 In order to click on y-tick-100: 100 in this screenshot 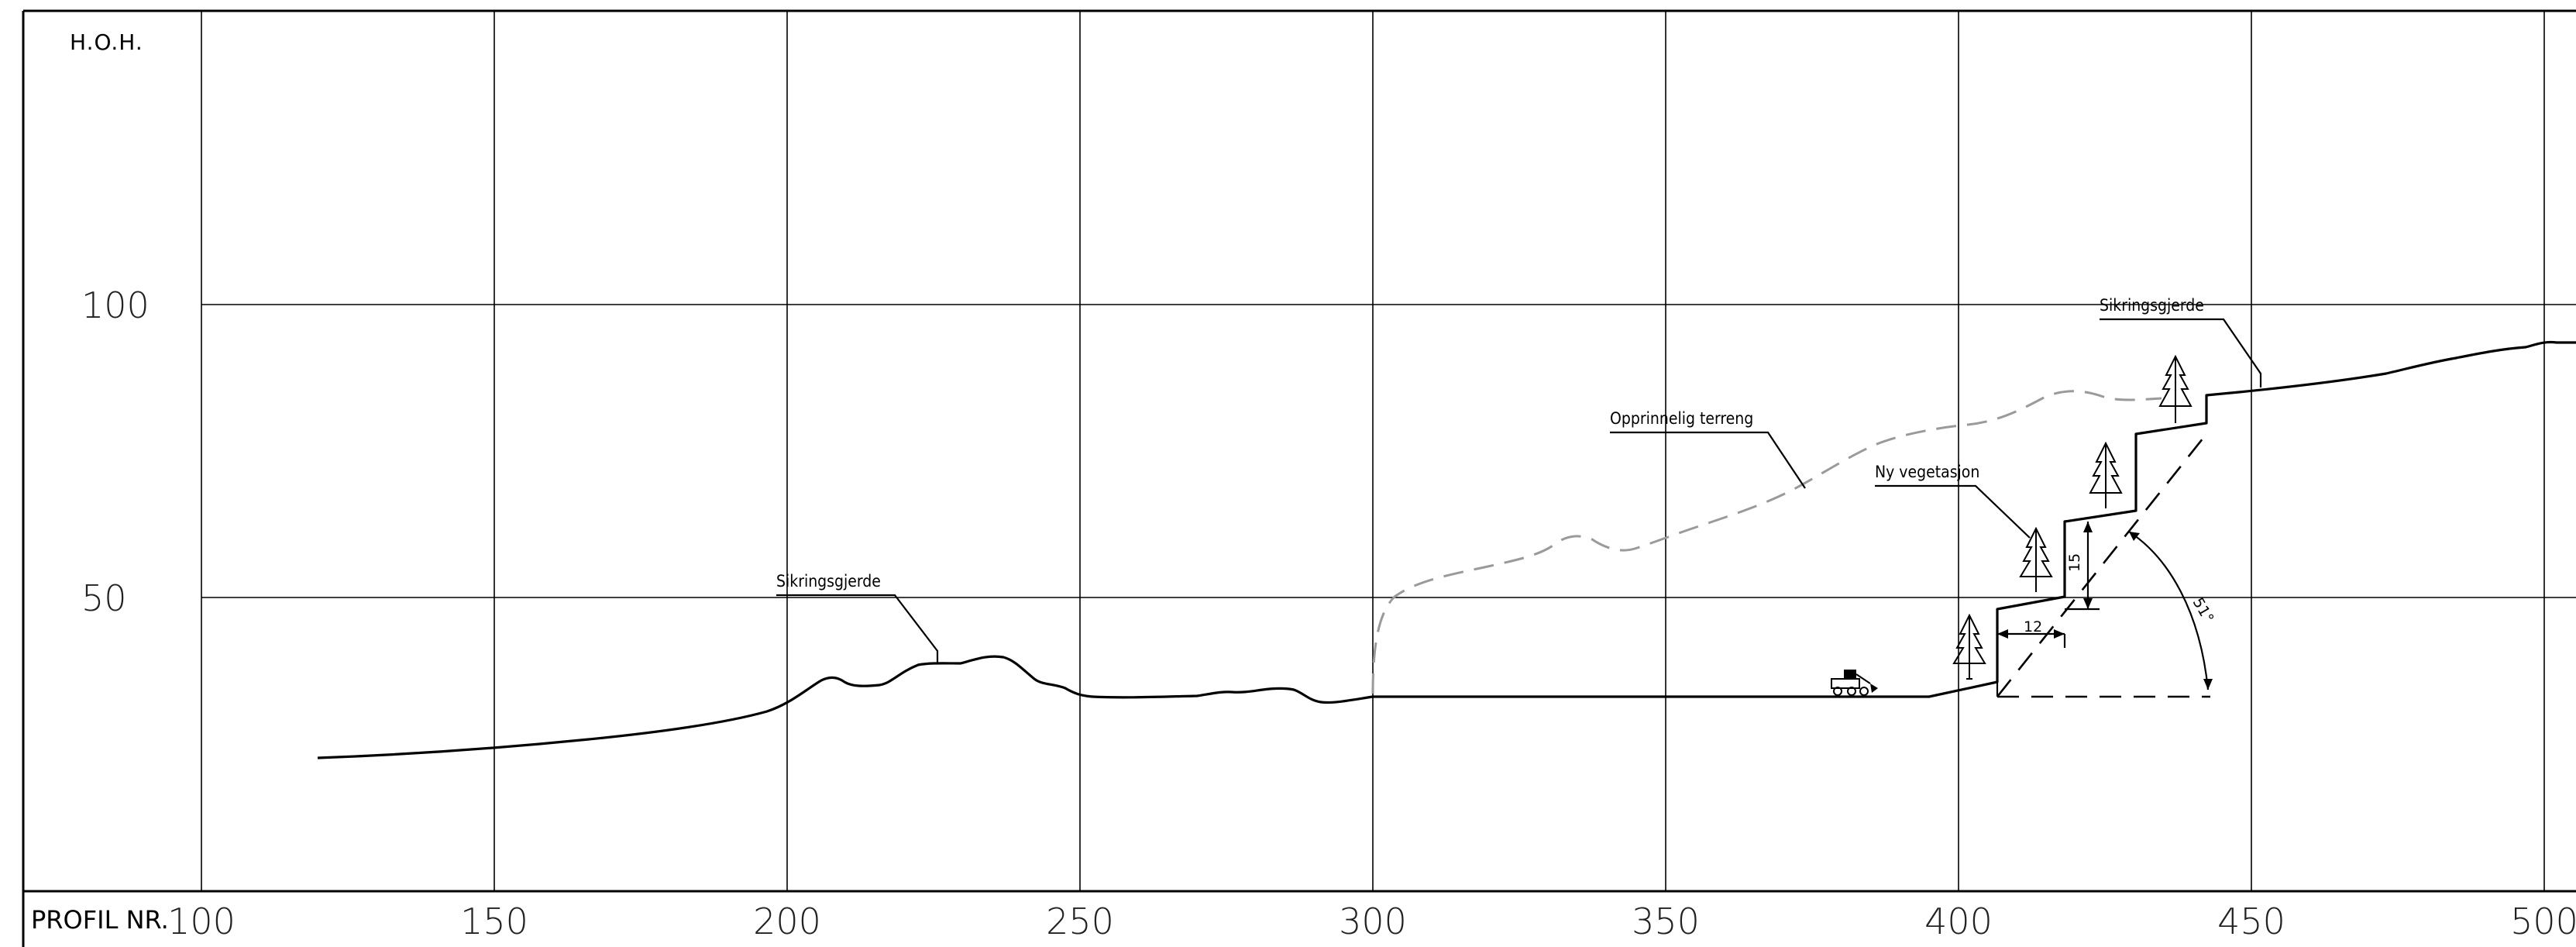, I will do `click(115, 305)`.